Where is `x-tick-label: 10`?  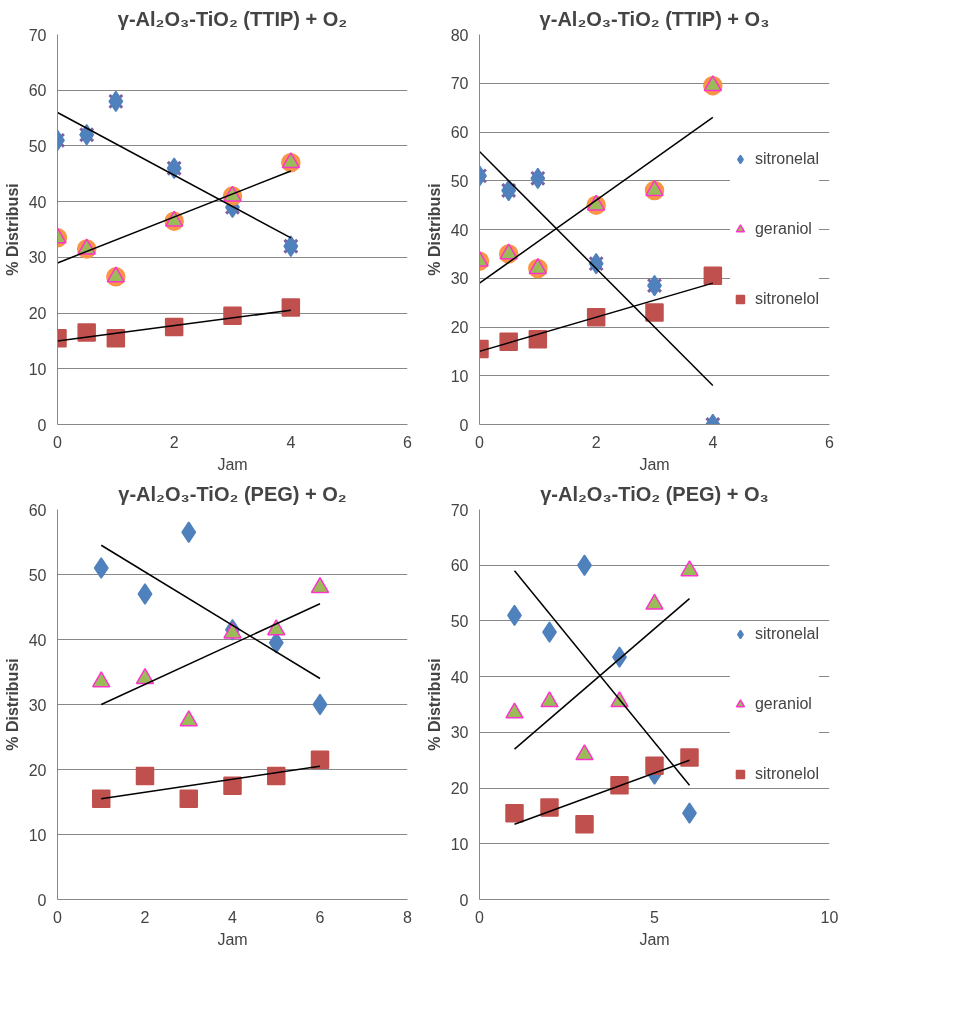
x-tick-label: 10 is located at coordinates (829, 917).